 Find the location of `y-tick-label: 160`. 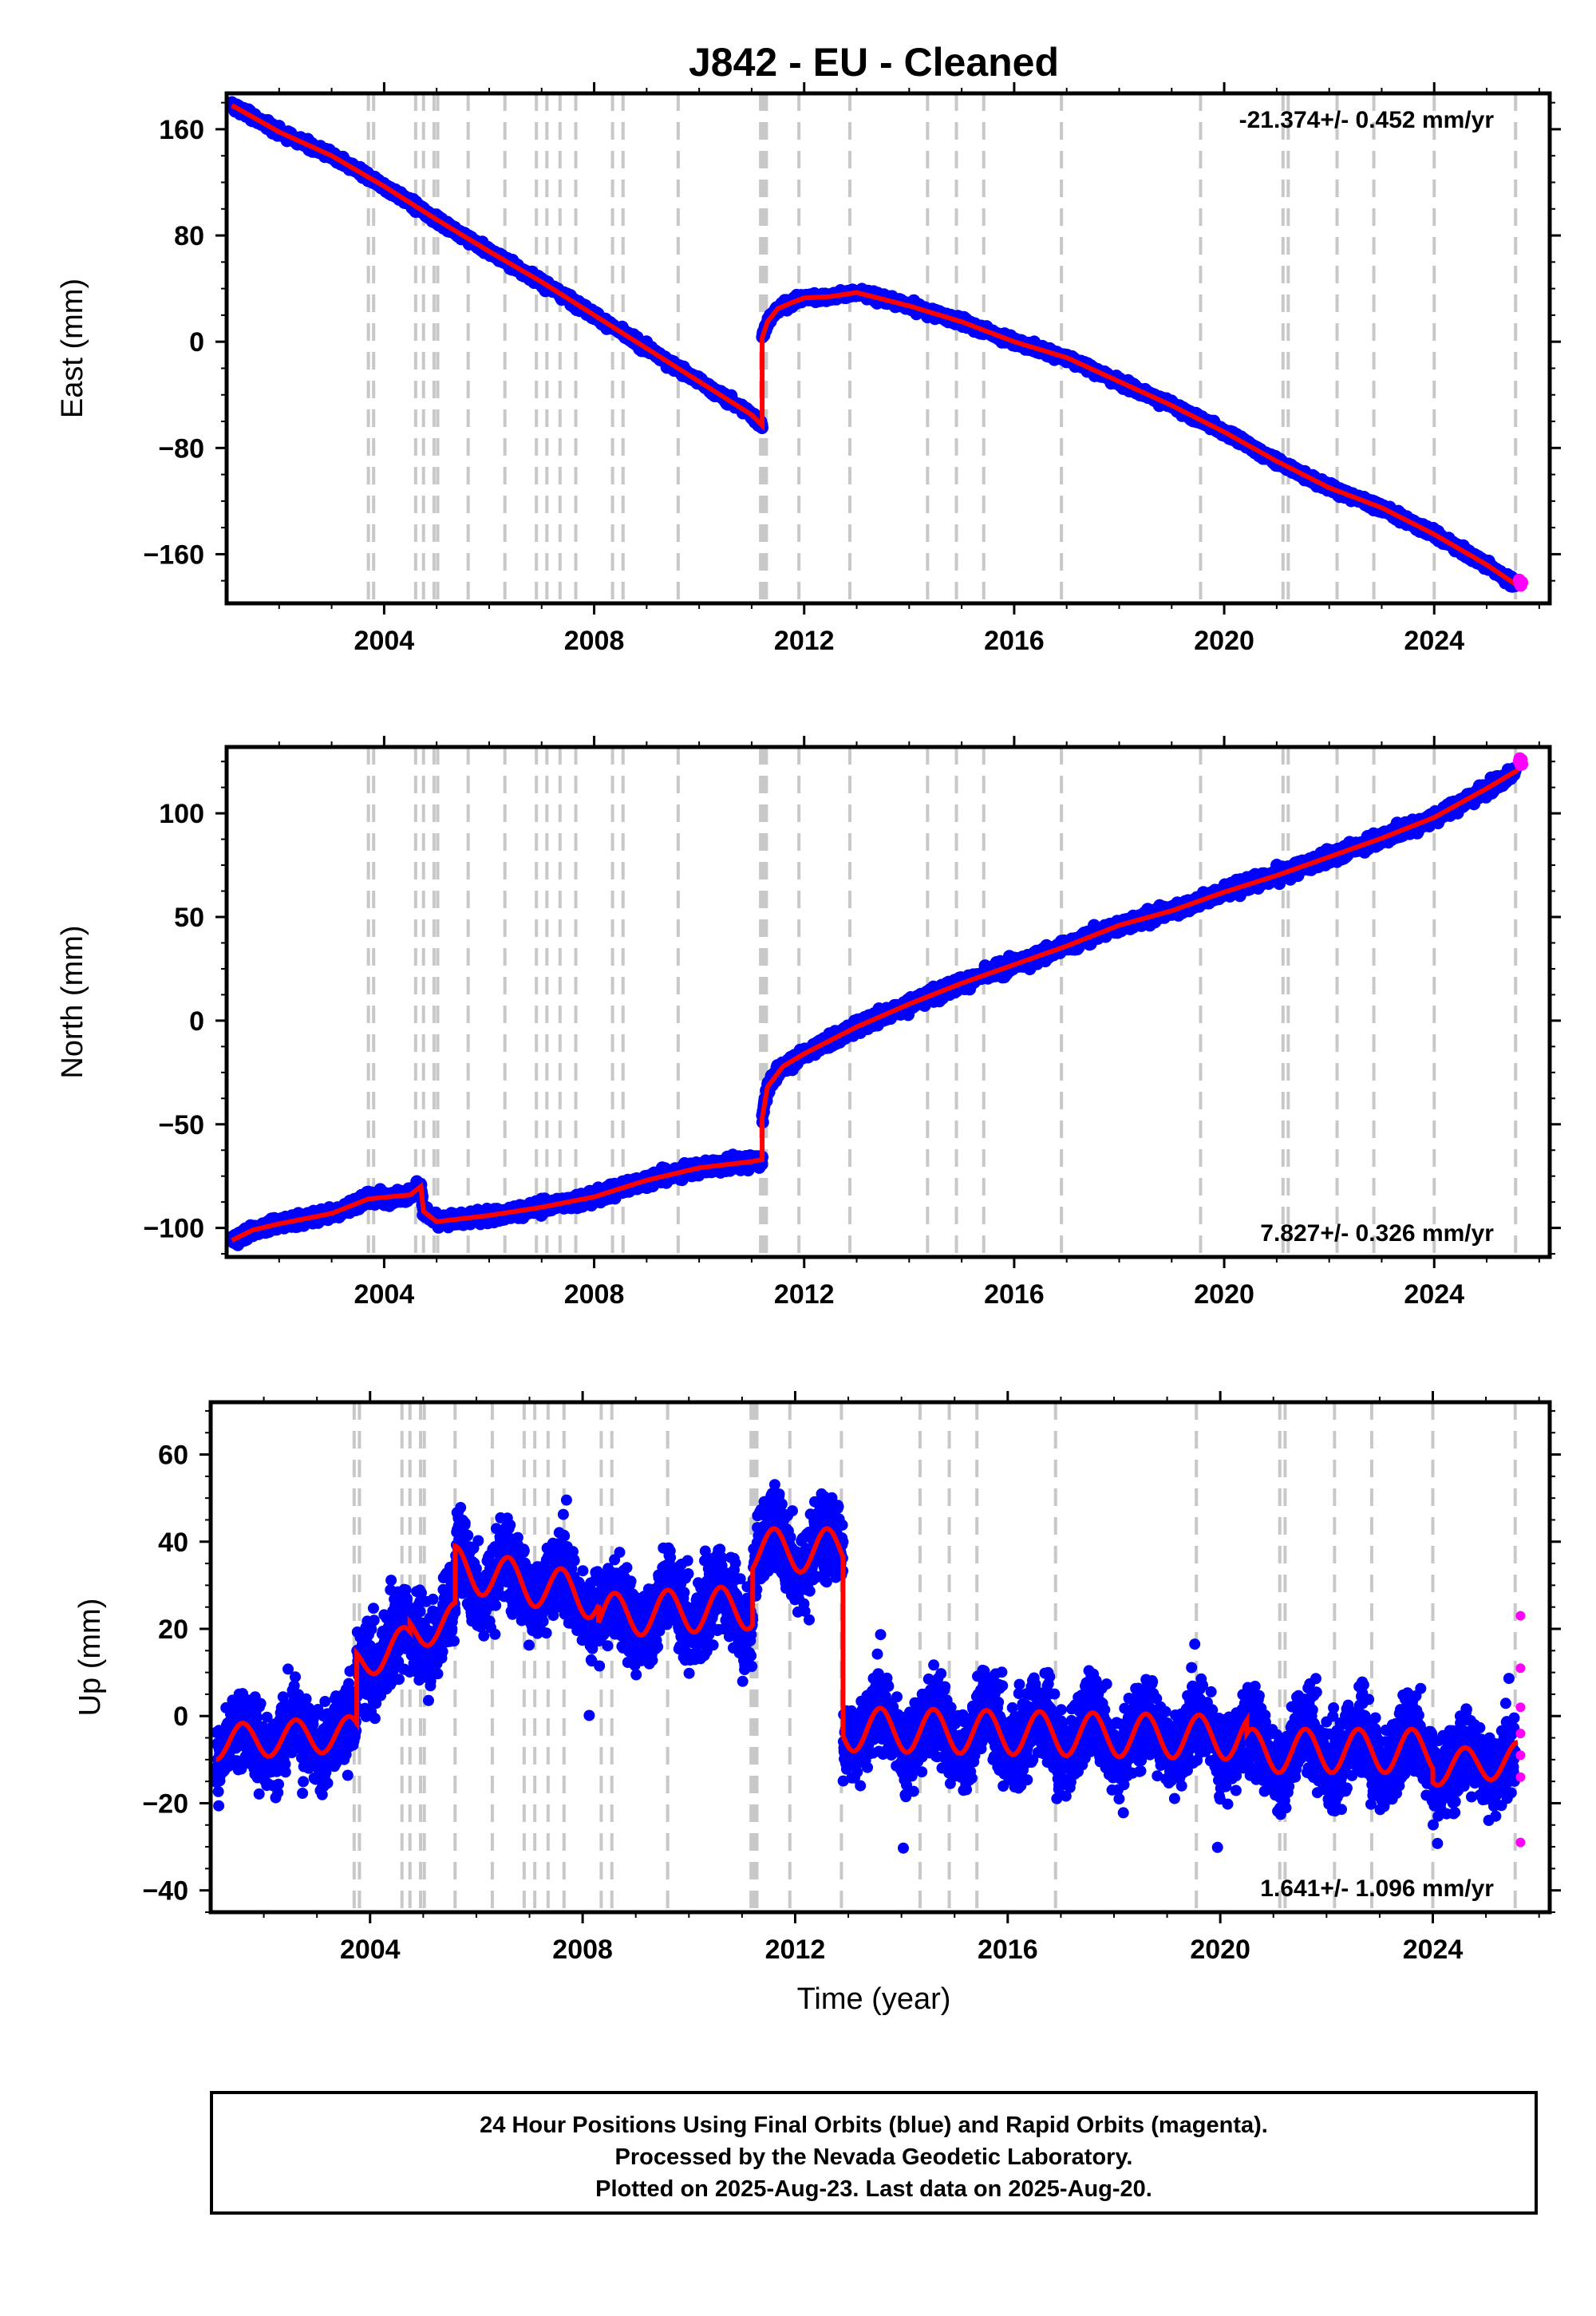

y-tick-label: 160 is located at coordinates (181, 130).